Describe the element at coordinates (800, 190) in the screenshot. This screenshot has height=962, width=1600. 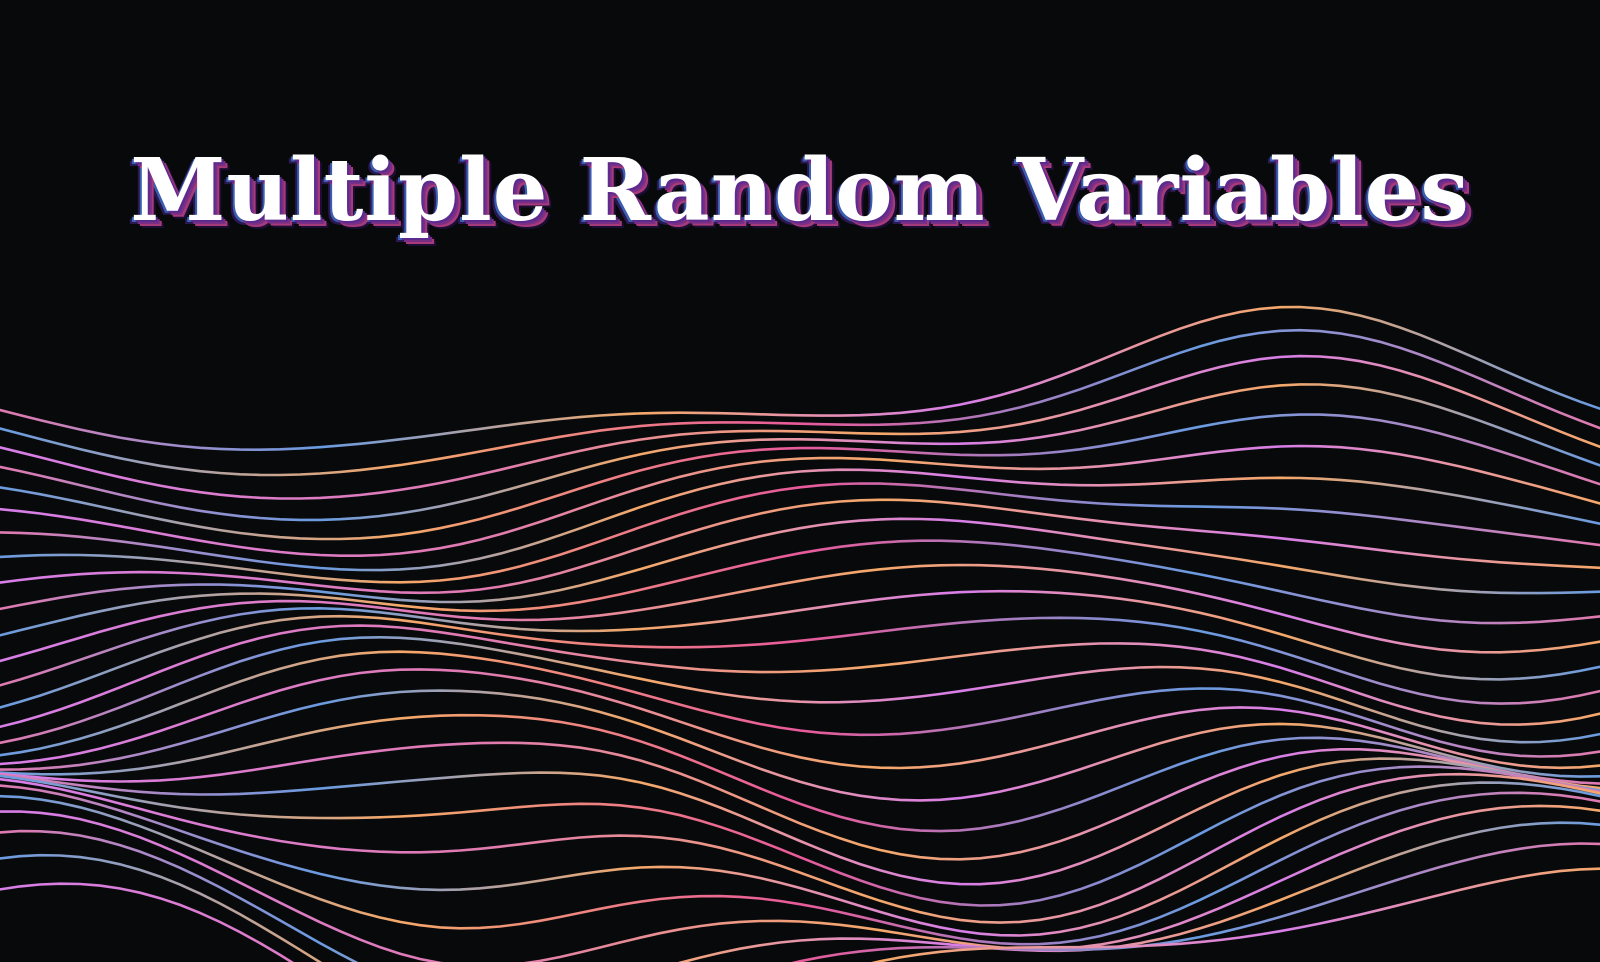
I see `page-title: Multiple Random Variables` at that location.